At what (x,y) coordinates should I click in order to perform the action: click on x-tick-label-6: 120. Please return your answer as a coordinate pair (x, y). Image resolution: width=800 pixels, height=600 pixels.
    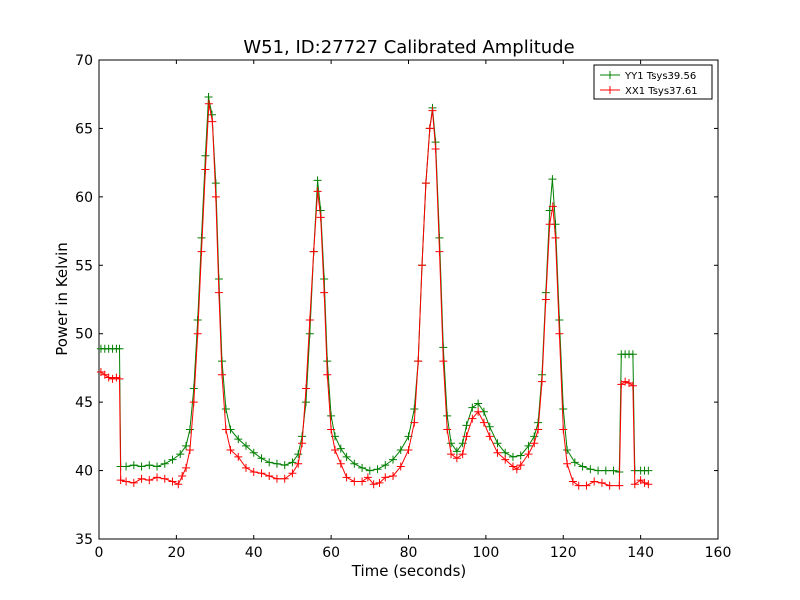
    Looking at the image, I should click on (563, 553).